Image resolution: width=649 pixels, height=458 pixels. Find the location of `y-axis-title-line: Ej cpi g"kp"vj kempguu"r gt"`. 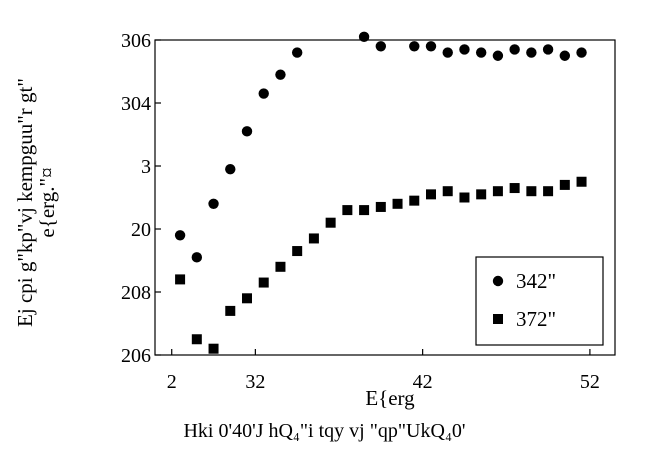

y-axis-title-line: Ej cpi g"kp"vj kempguu"r gt" is located at coordinates (25, 202).